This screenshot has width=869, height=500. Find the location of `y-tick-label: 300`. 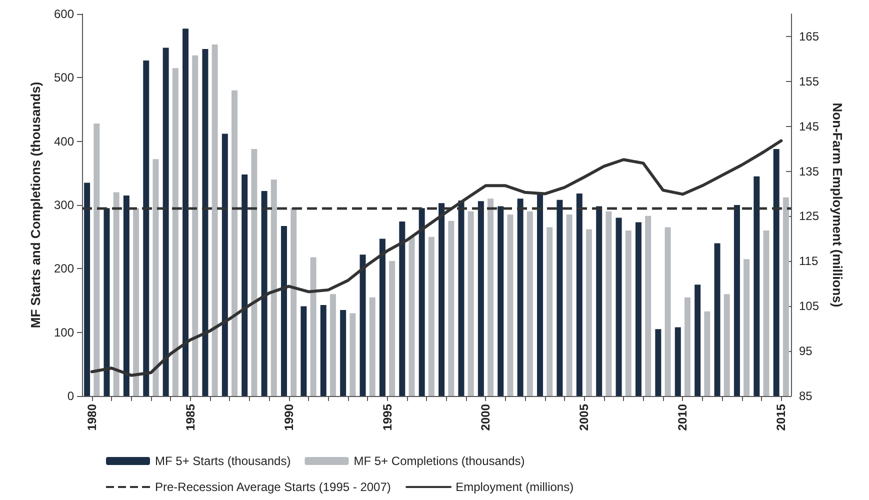

y-tick-label: 300 is located at coordinates (64, 205).